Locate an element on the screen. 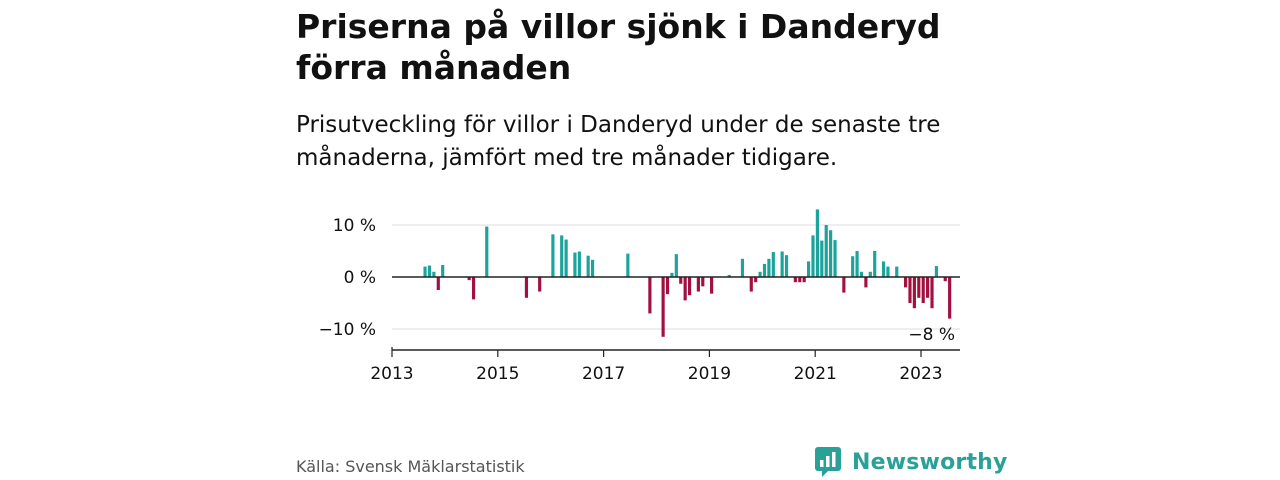  bars is located at coordinates (687, 273).